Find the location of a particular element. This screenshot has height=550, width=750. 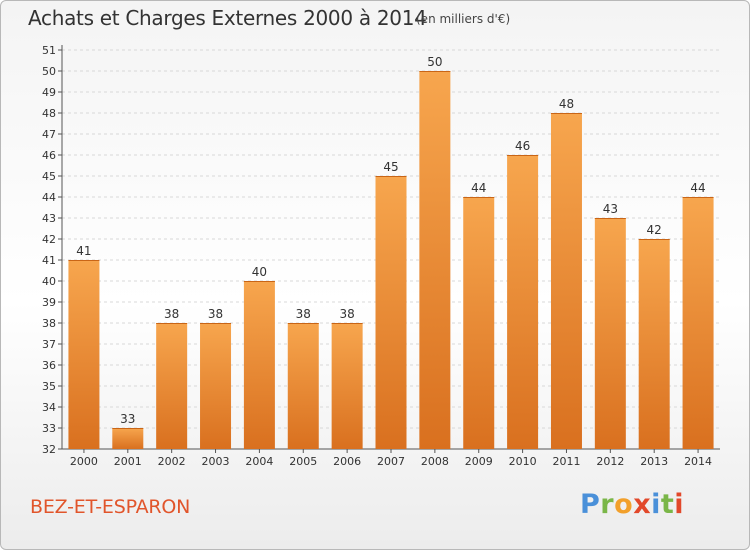

value-label: 33 is located at coordinates (127, 419).